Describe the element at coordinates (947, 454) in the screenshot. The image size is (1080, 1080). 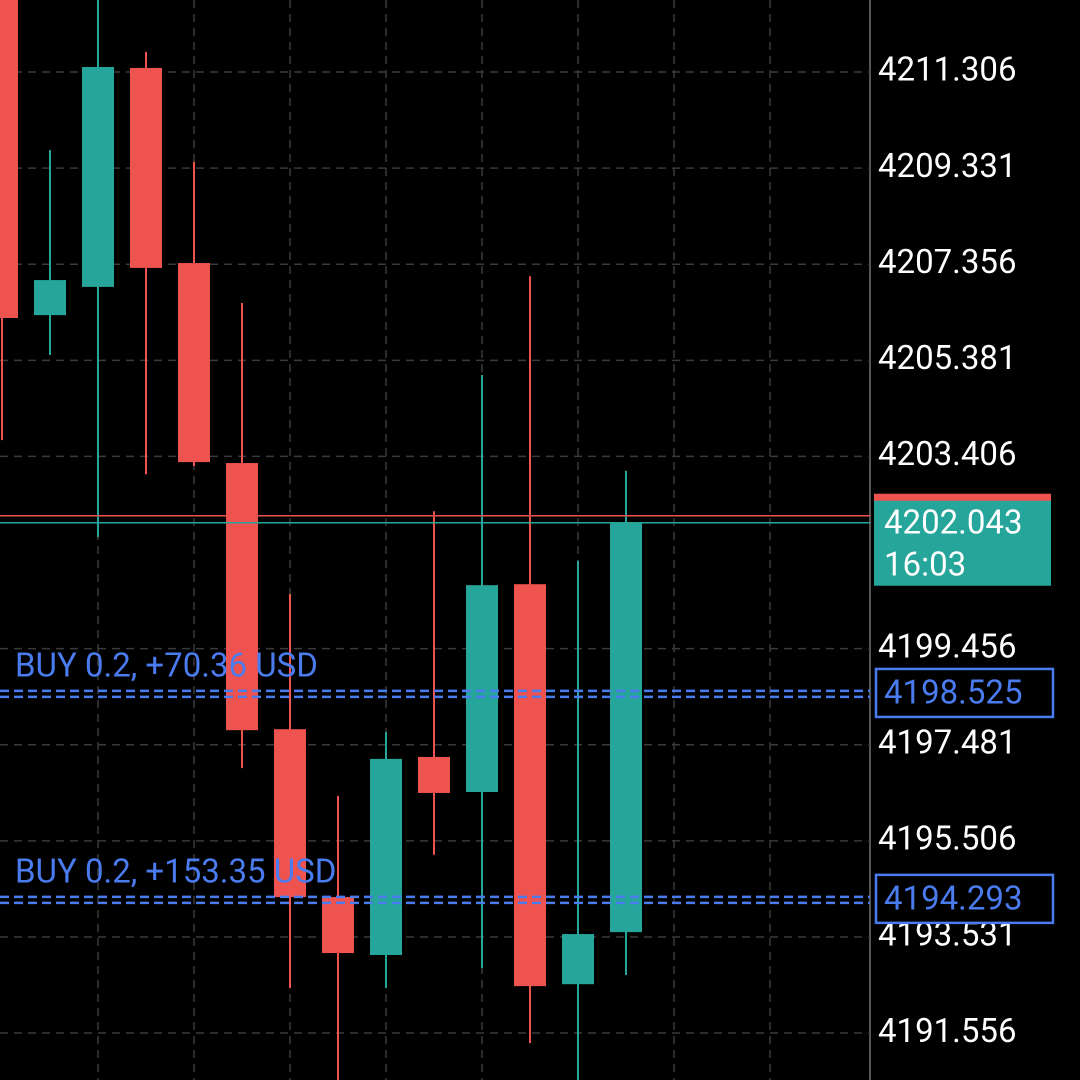
I see `y-tick-label: 4203.406` at that location.